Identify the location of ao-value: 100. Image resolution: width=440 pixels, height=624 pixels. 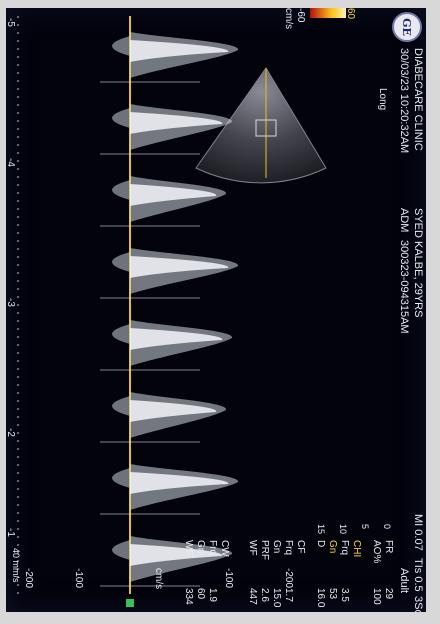
(376, 596).